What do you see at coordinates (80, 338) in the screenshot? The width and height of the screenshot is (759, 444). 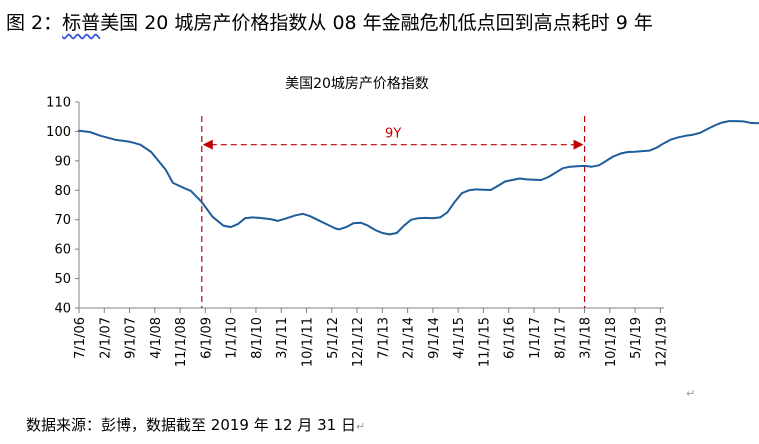 I see `x-tick-label: 7/1/06` at bounding box center [80, 338].